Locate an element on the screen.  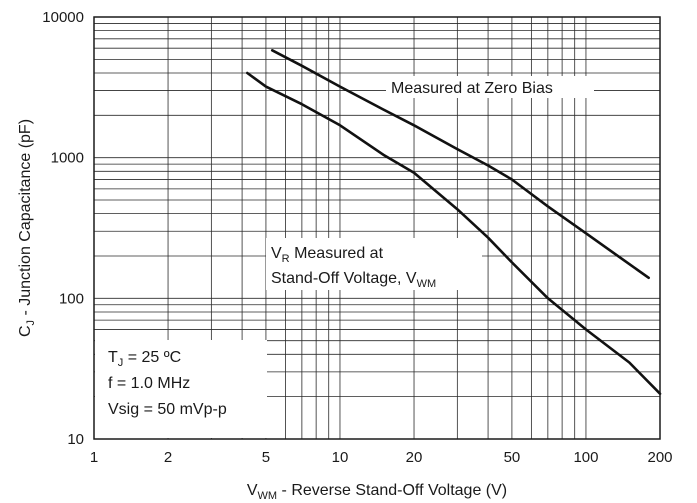
y-tick-label: 100 is located at coordinates (71, 298).